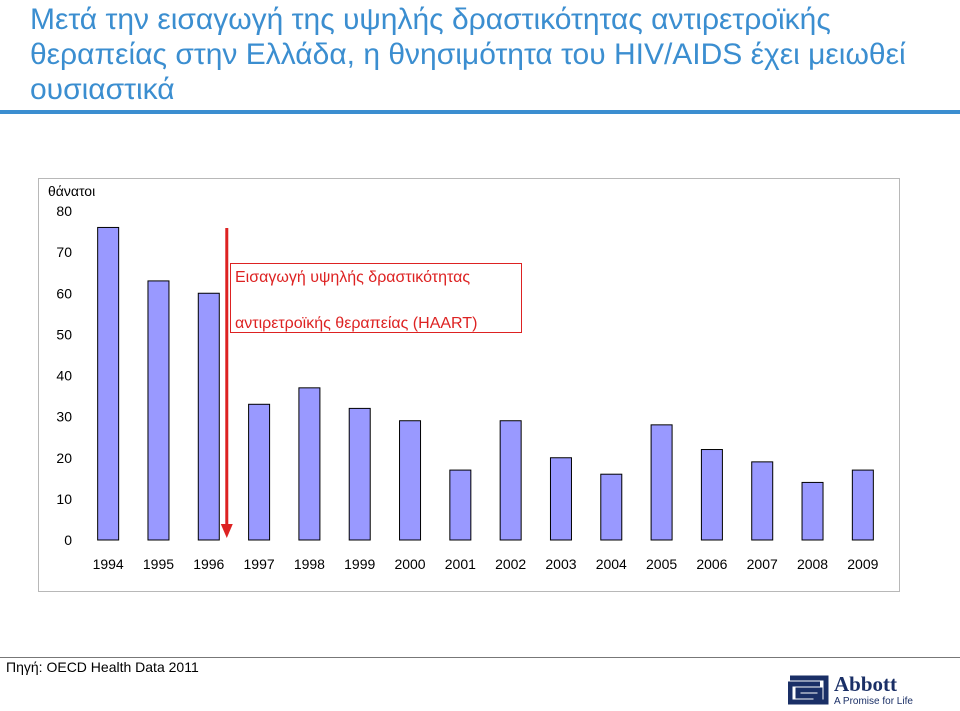 Image resolution: width=960 pixels, height=711 pixels. I want to click on x-tick-label: 2008, so click(812, 564).